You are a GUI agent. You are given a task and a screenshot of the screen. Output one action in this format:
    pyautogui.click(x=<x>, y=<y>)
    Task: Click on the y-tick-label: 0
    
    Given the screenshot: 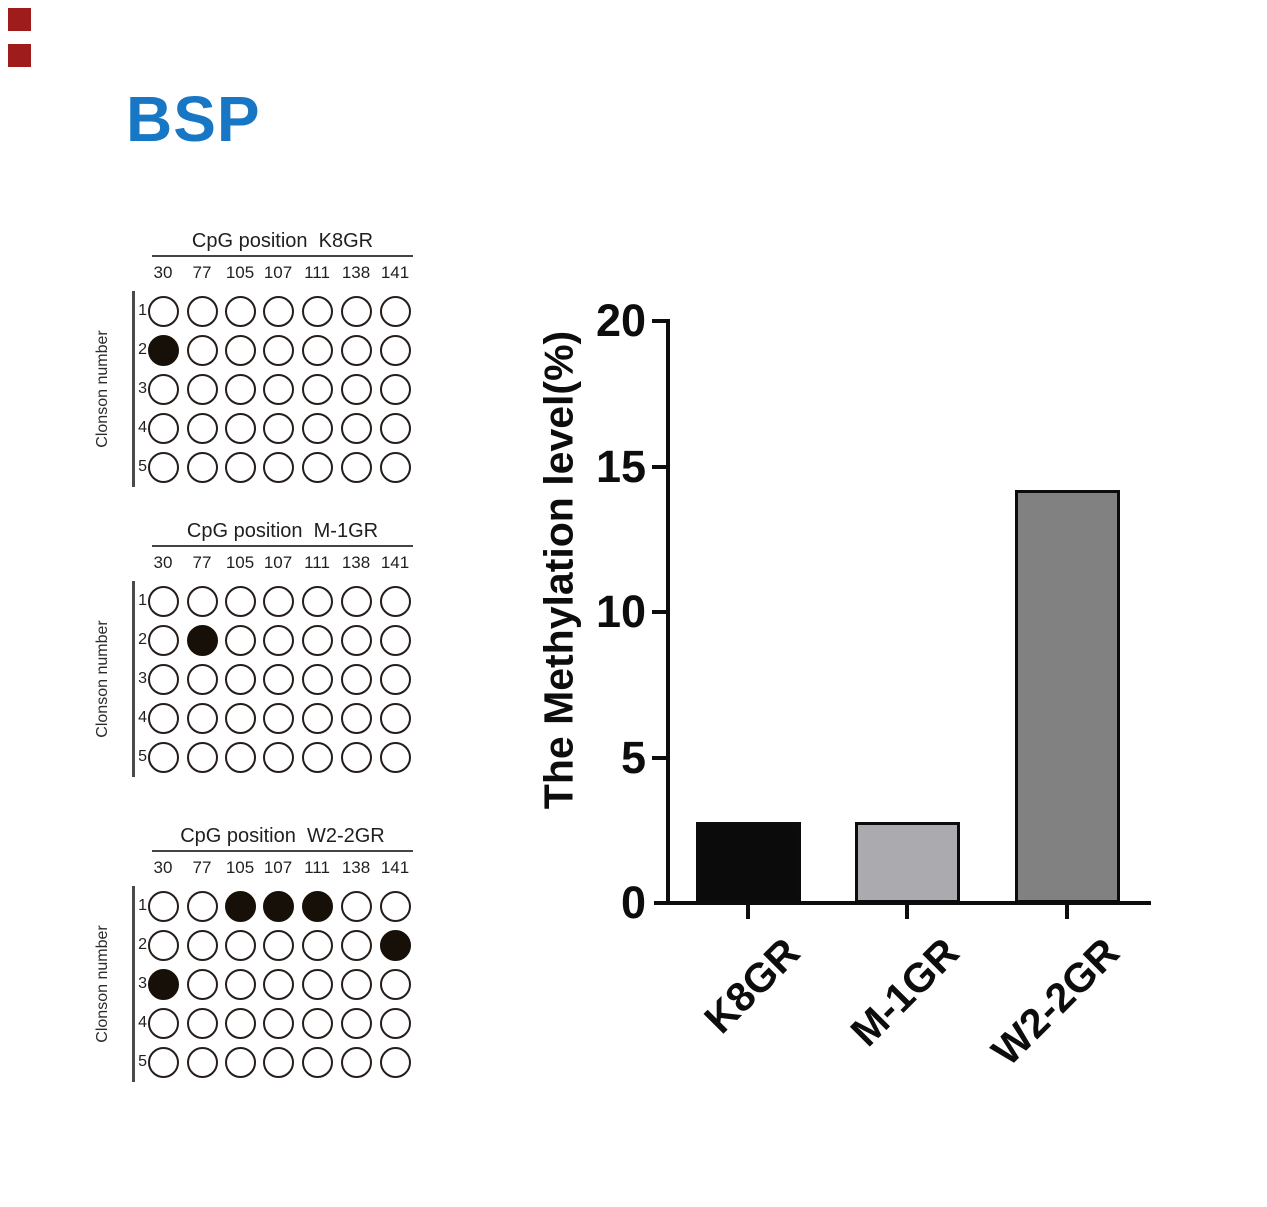 What is the action you would take?
    pyautogui.click(x=633, y=902)
    